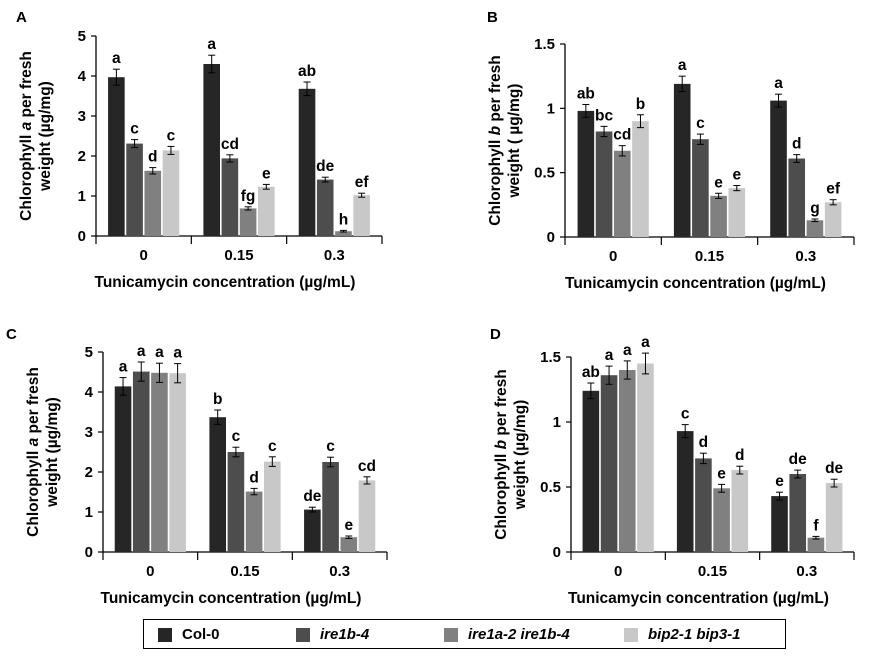 The width and height of the screenshot is (892, 657). What do you see at coordinates (495, 334) in the screenshot?
I see `panel-label: D` at bounding box center [495, 334].